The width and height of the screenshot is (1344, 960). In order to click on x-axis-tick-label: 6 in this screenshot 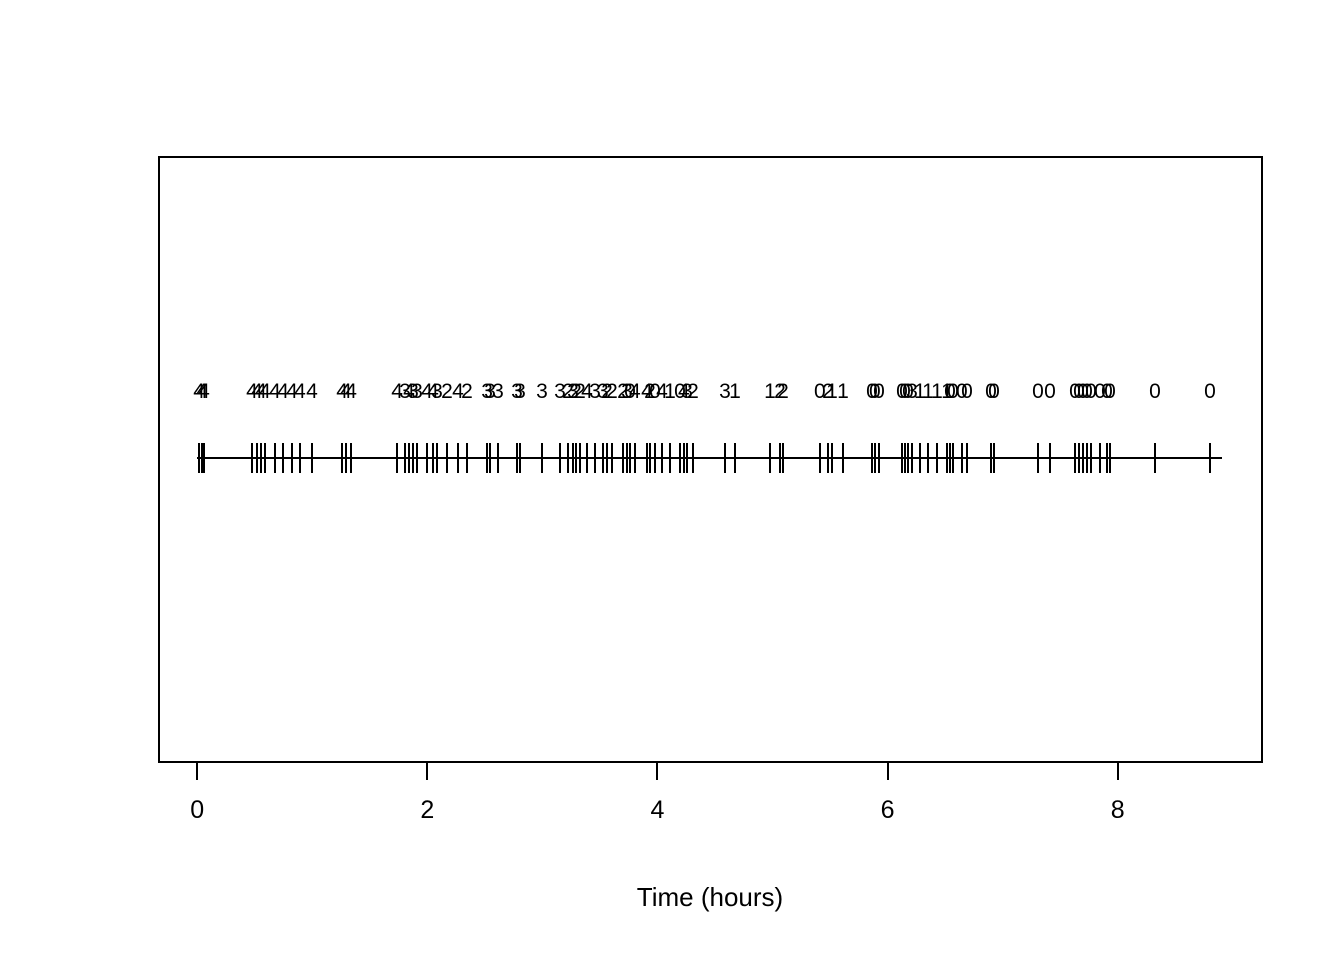, I will do `click(887, 810)`.